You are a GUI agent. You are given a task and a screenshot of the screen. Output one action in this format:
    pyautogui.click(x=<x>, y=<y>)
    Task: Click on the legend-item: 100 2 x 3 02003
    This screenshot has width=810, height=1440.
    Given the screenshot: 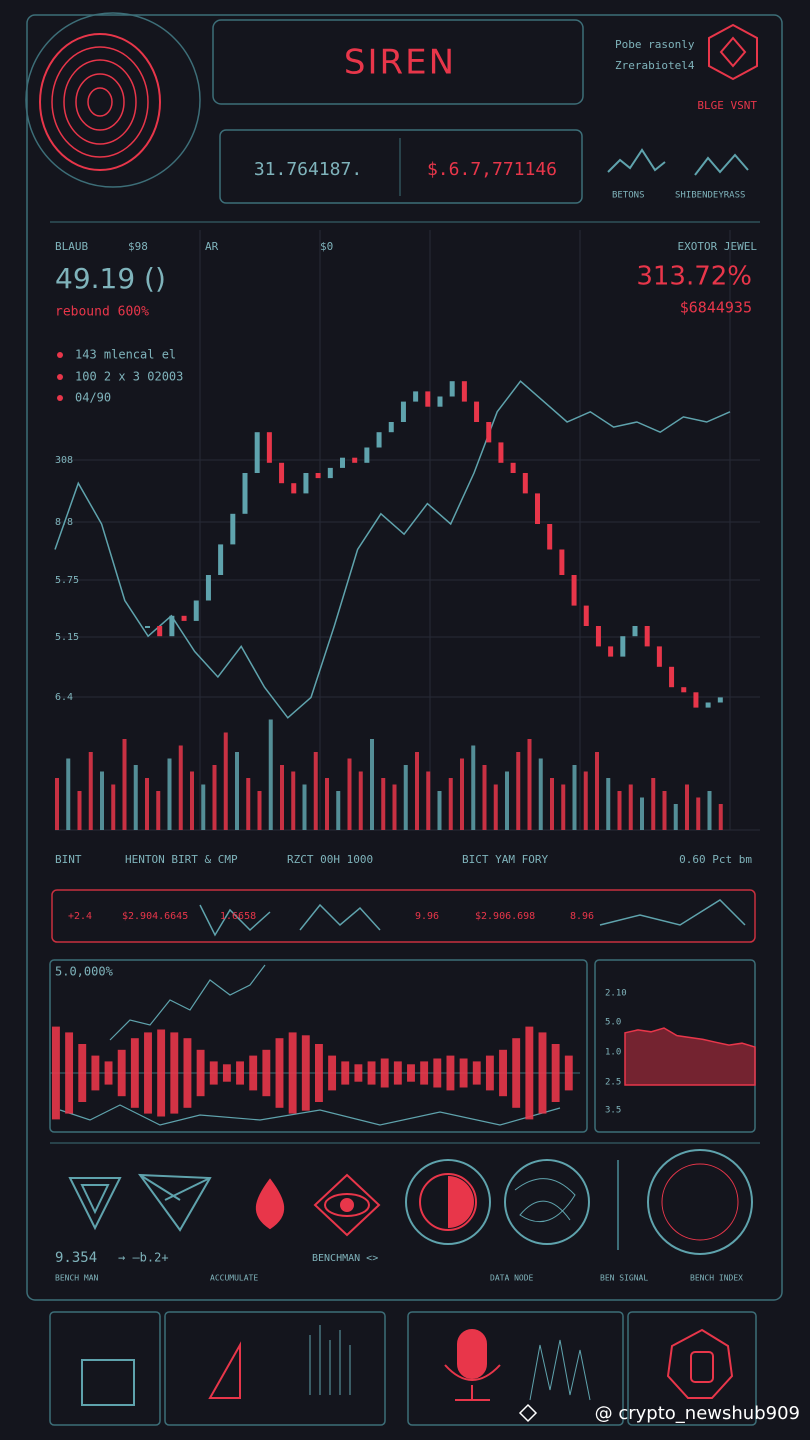 What is the action you would take?
    pyautogui.click(x=129, y=377)
    